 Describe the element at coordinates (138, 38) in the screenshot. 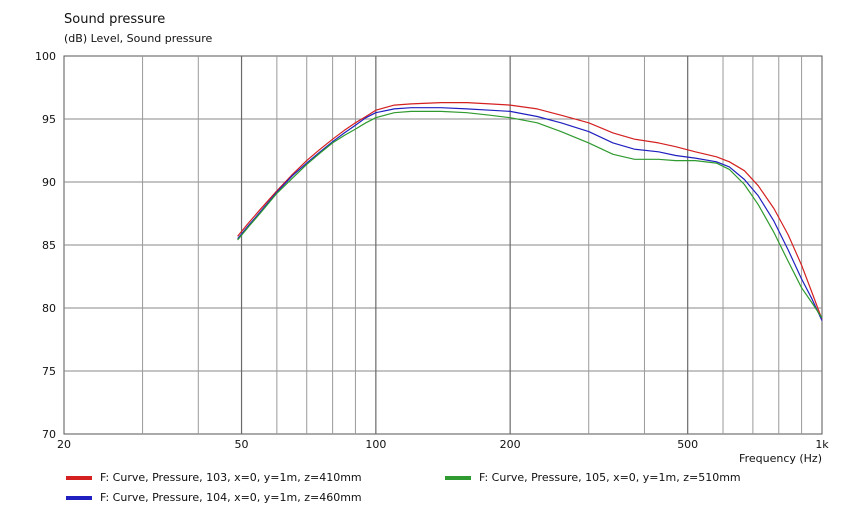

I see `y-axis-label: (dB) Level, Sound pressure` at that location.